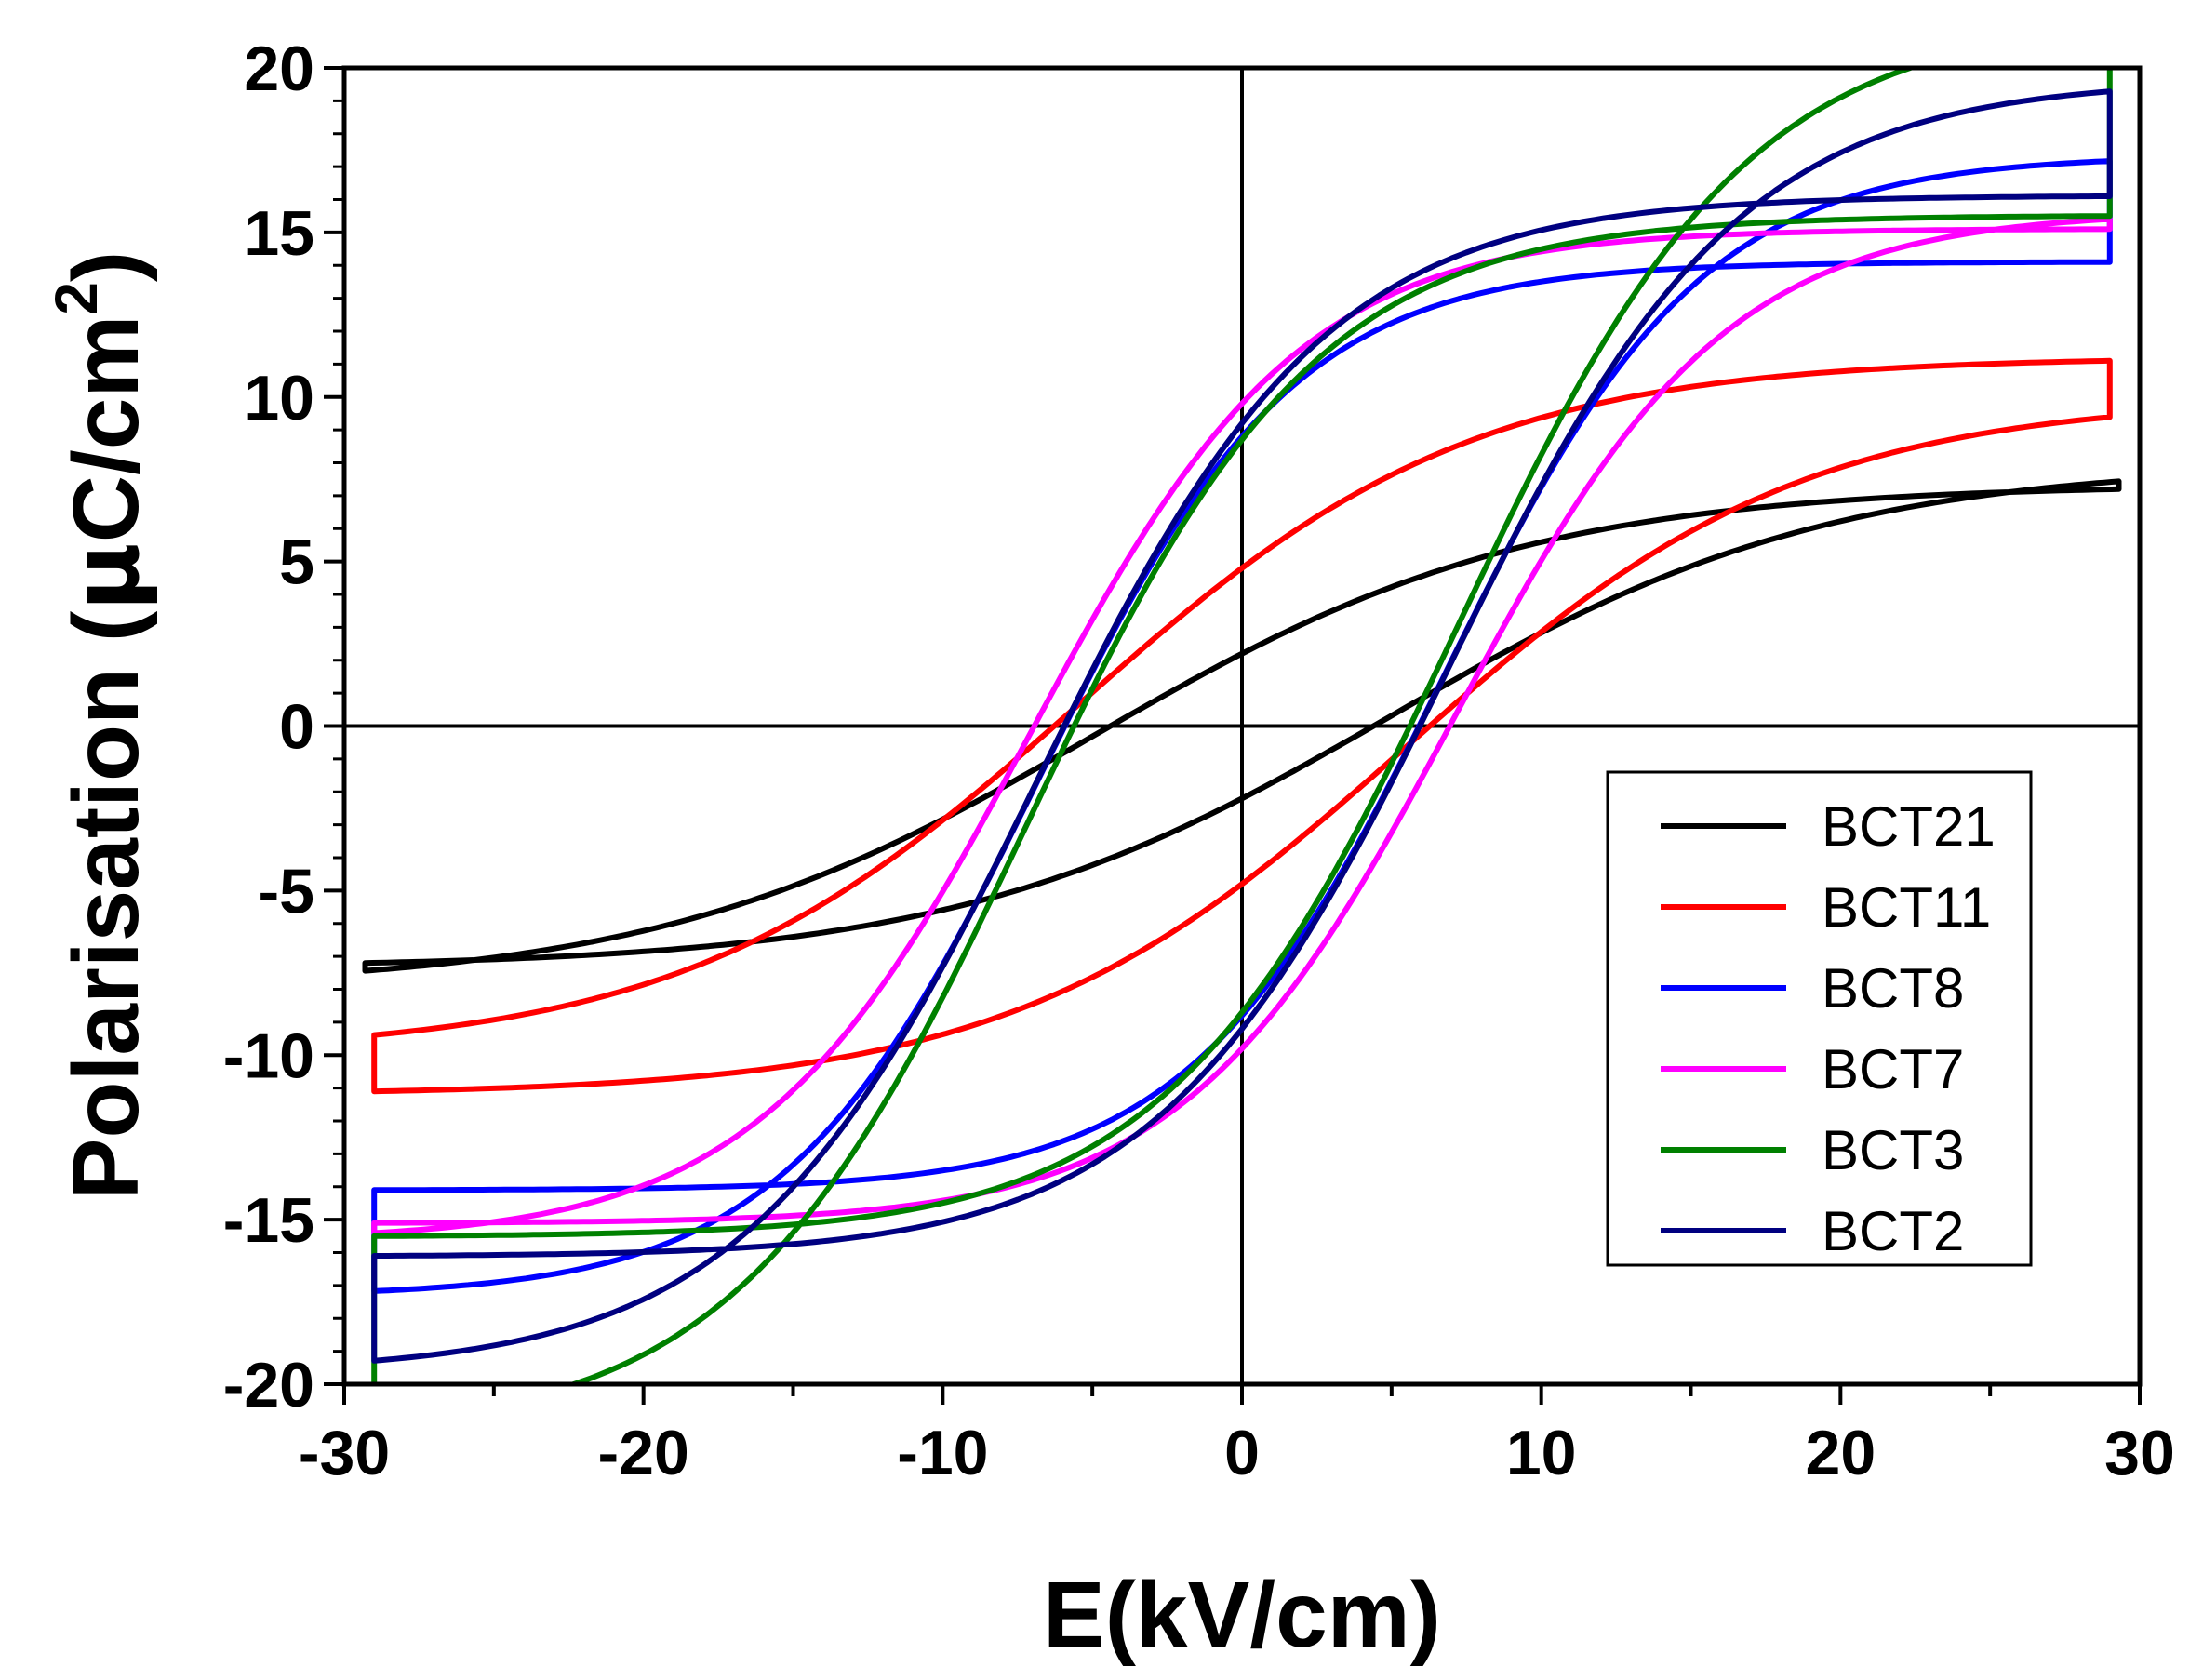 The width and height of the screenshot is (2203, 1680). Describe the element at coordinates (269, 1055) in the screenshot. I see `y-tick-label: -10` at that location.